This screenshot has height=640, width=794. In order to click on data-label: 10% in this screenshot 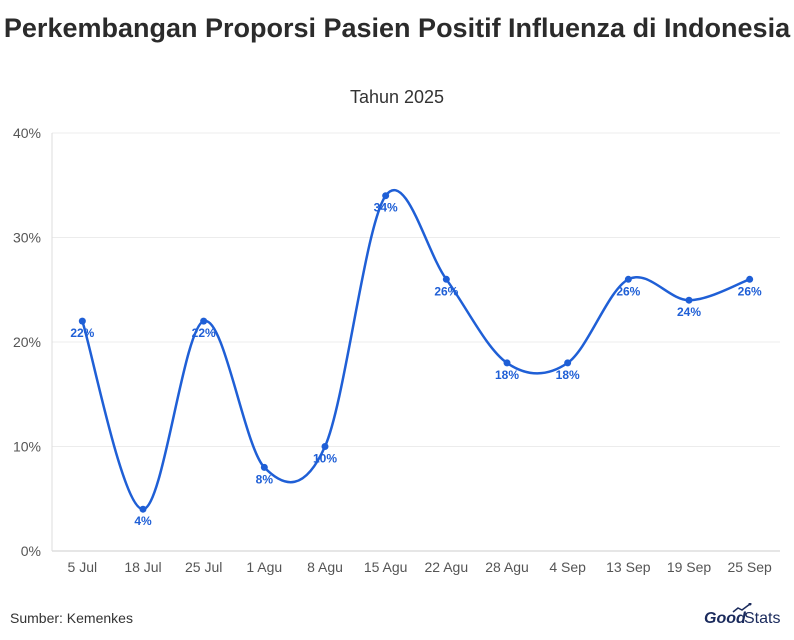, I will do `click(325, 459)`.